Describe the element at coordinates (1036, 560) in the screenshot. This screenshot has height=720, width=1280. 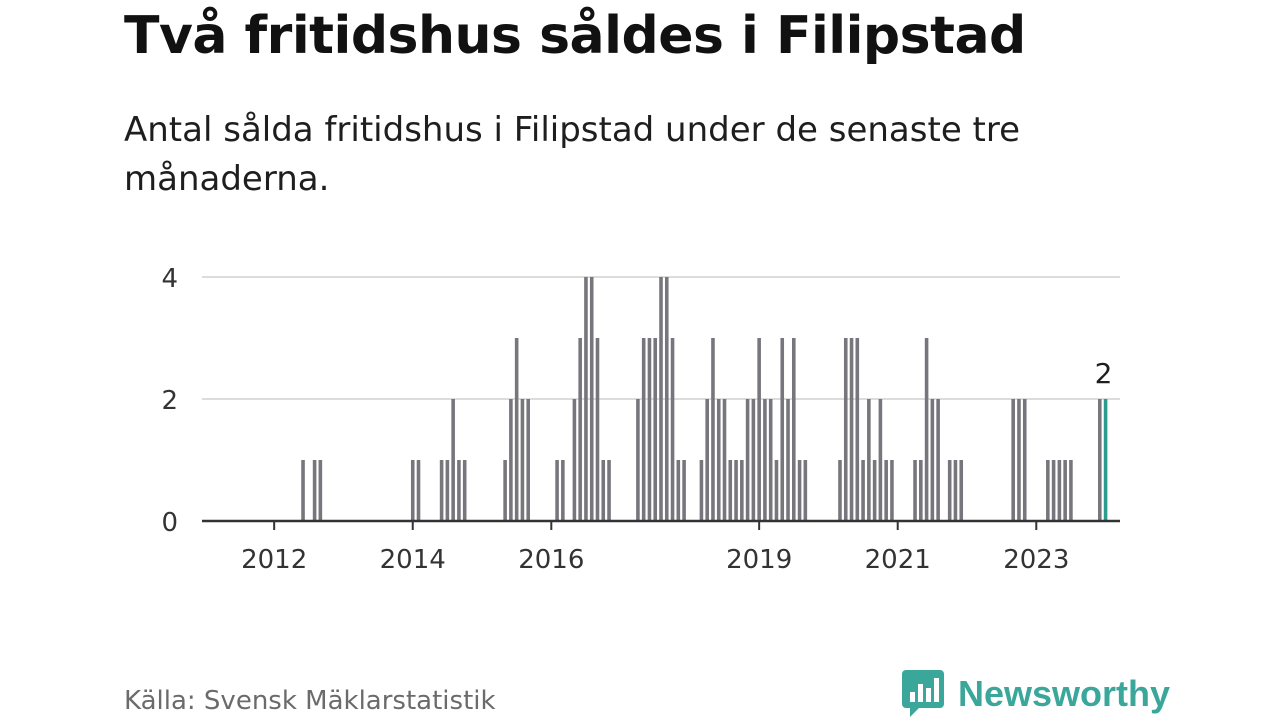
I see `x-tick-label: 2023` at that location.